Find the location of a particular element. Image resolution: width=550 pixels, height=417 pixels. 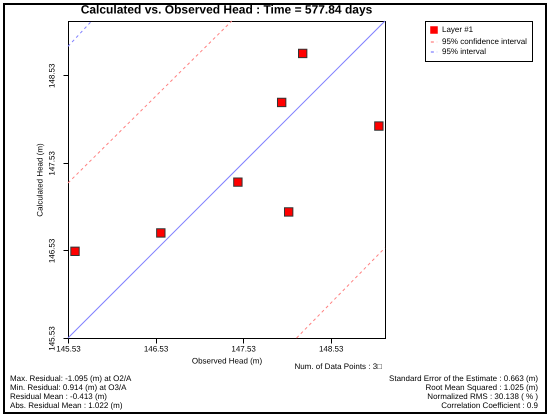

x-tick-label: 148.53 is located at coordinates (331, 349).